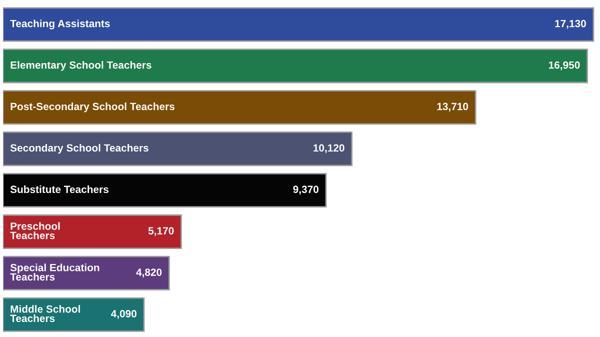 This screenshot has width=600, height=337. Describe the element at coordinates (81, 66) in the screenshot. I see `y-tick-label: Elementary School Teachers` at that location.